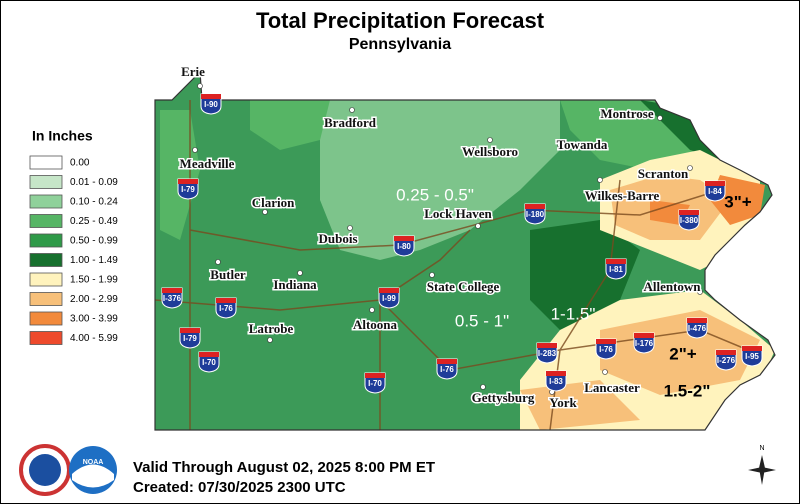  I want to click on city-label: Towanda, so click(582, 144).